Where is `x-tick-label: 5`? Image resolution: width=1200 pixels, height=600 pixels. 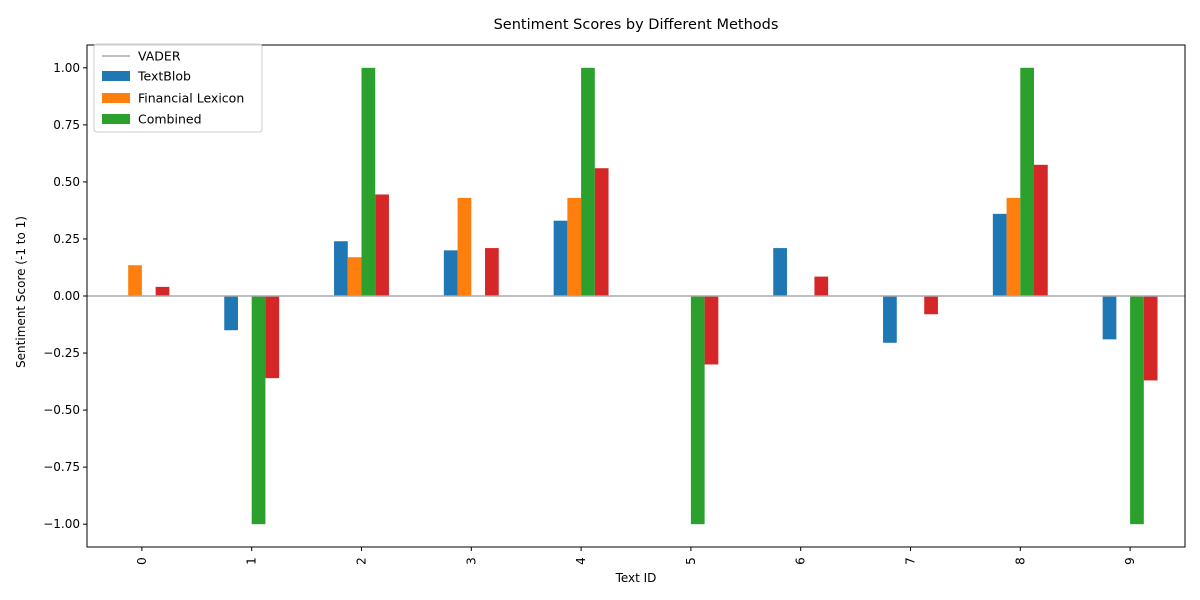
x-tick-label: 5 is located at coordinates (691, 561).